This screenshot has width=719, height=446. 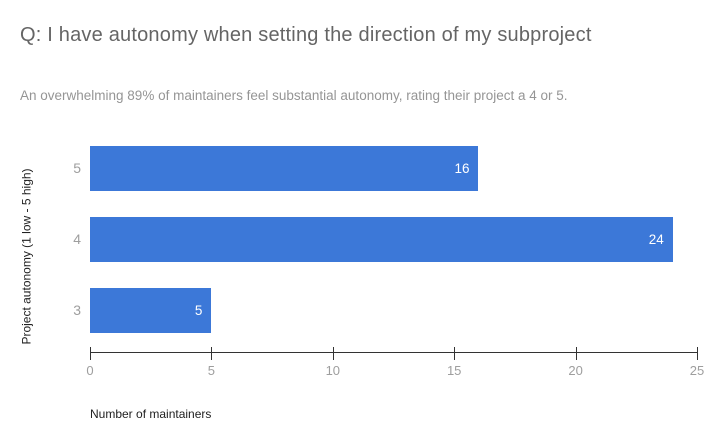 What do you see at coordinates (575, 370) in the screenshot?
I see `x-tick-label-20: 20` at bounding box center [575, 370].